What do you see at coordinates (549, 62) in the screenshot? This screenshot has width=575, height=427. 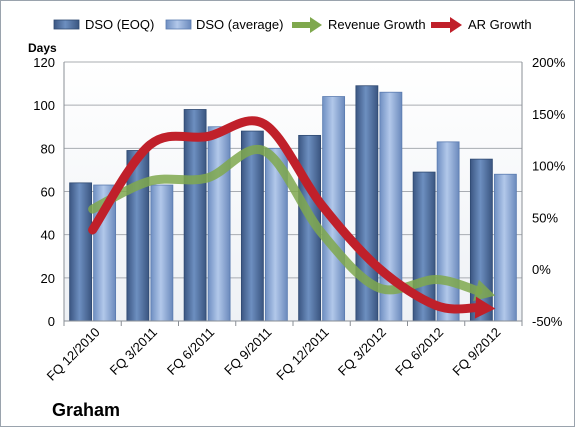 I see `y-right-tick-label: 200%` at bounding box center [549, 62].